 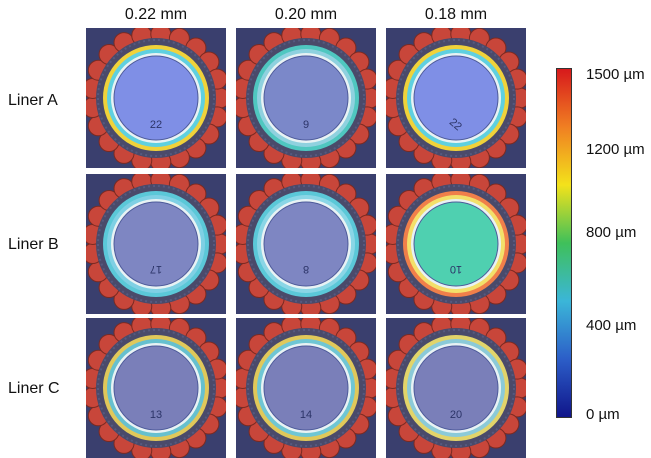 I want to click on embossed-number: 13, so click(x=156, y=415).